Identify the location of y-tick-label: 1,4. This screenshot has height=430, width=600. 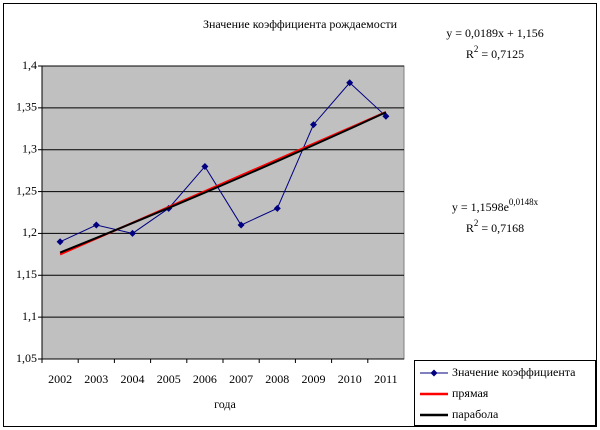
(29, 65).